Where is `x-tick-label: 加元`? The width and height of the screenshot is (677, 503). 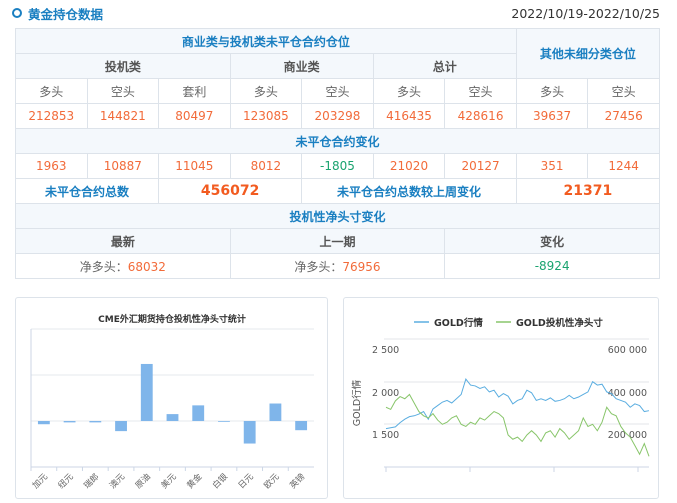
x-tick-label: 加元 is located at coordinates (40, 481).